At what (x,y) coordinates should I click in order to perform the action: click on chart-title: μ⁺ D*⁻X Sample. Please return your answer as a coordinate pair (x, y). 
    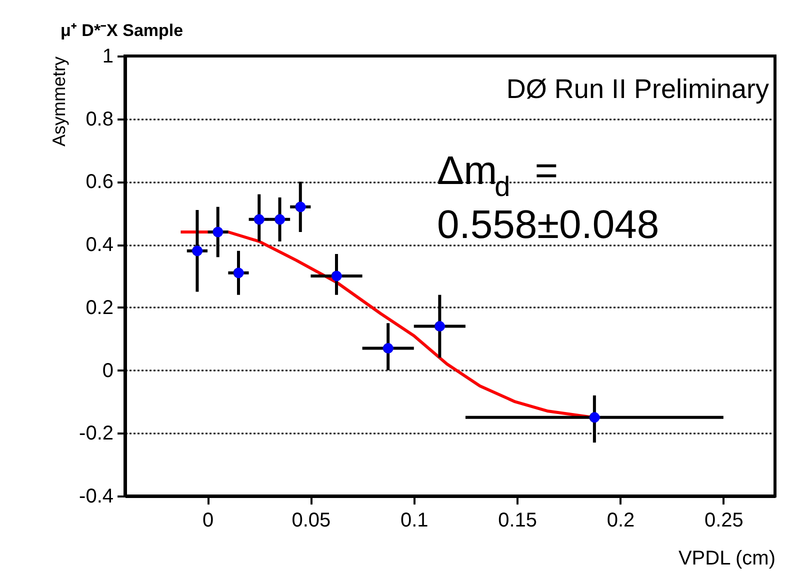
    Looking at the image, I should click on (122, 30).